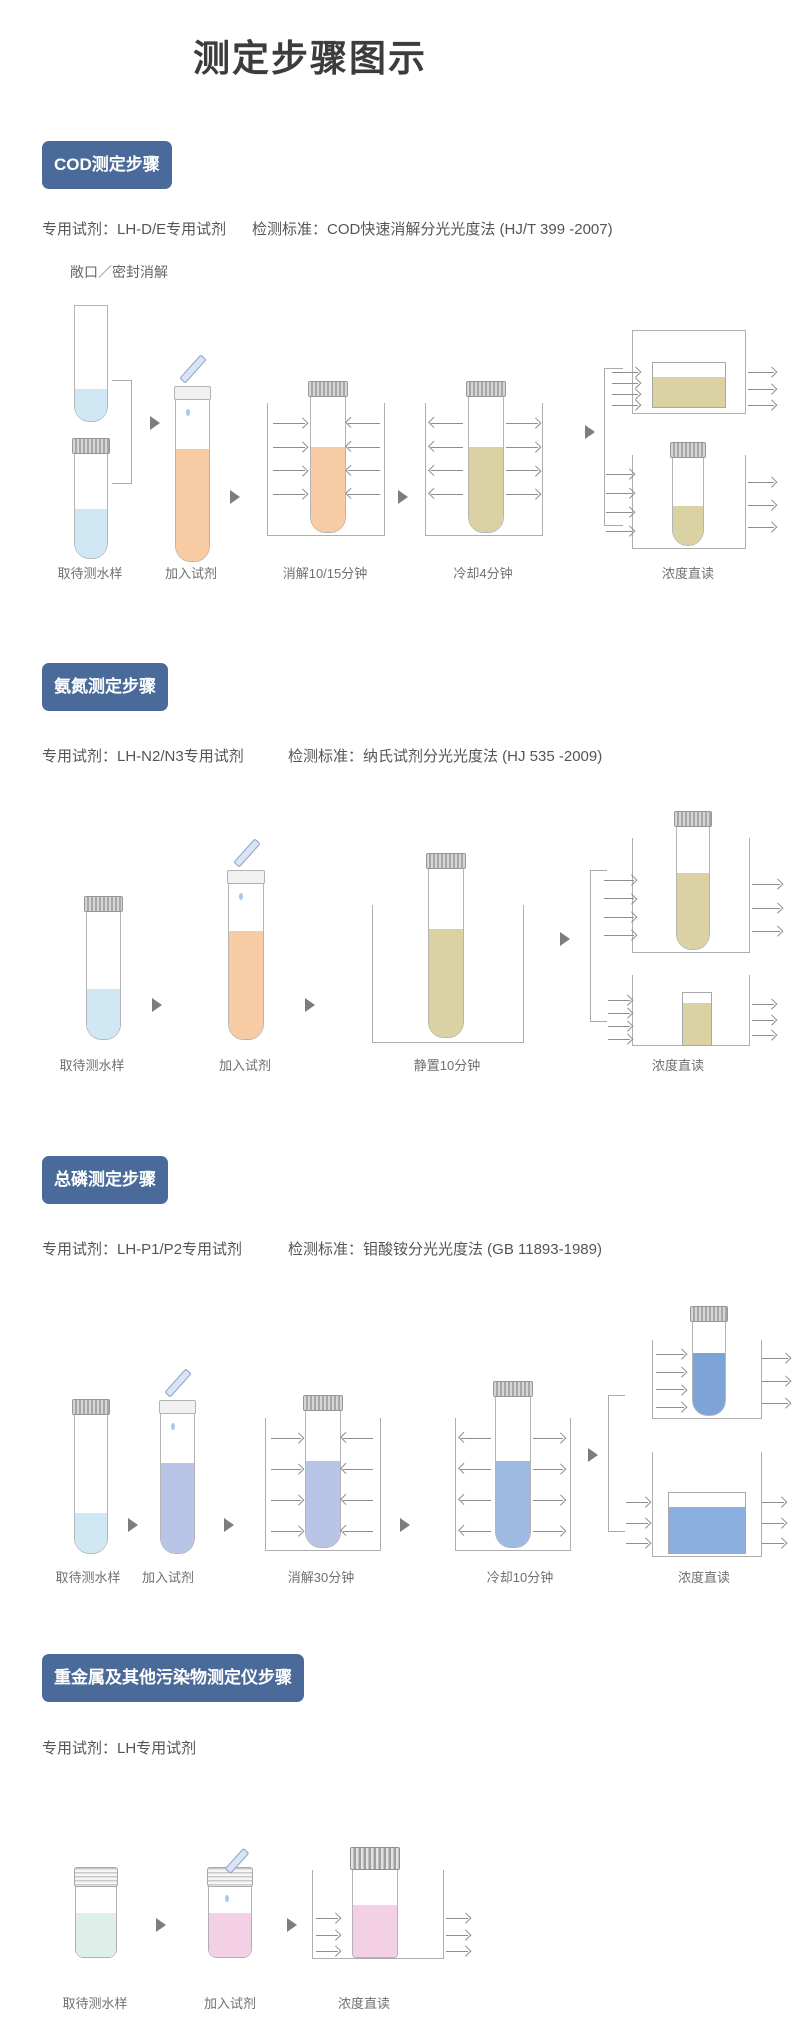 This screenshot has height=2039, width=800. I want to click on reagent-jar, so click(230, 1902).